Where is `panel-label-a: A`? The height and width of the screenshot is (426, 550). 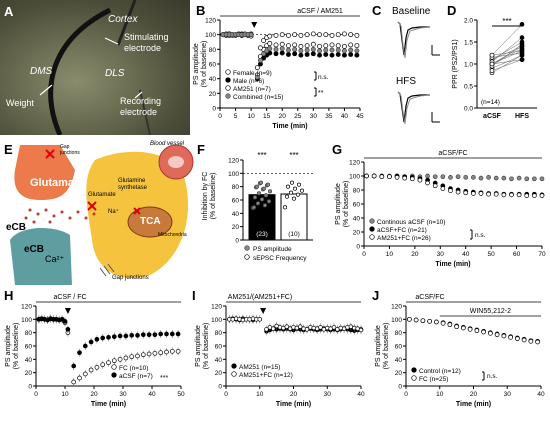 panel-label-a: A is located at coordinates (9, 11).